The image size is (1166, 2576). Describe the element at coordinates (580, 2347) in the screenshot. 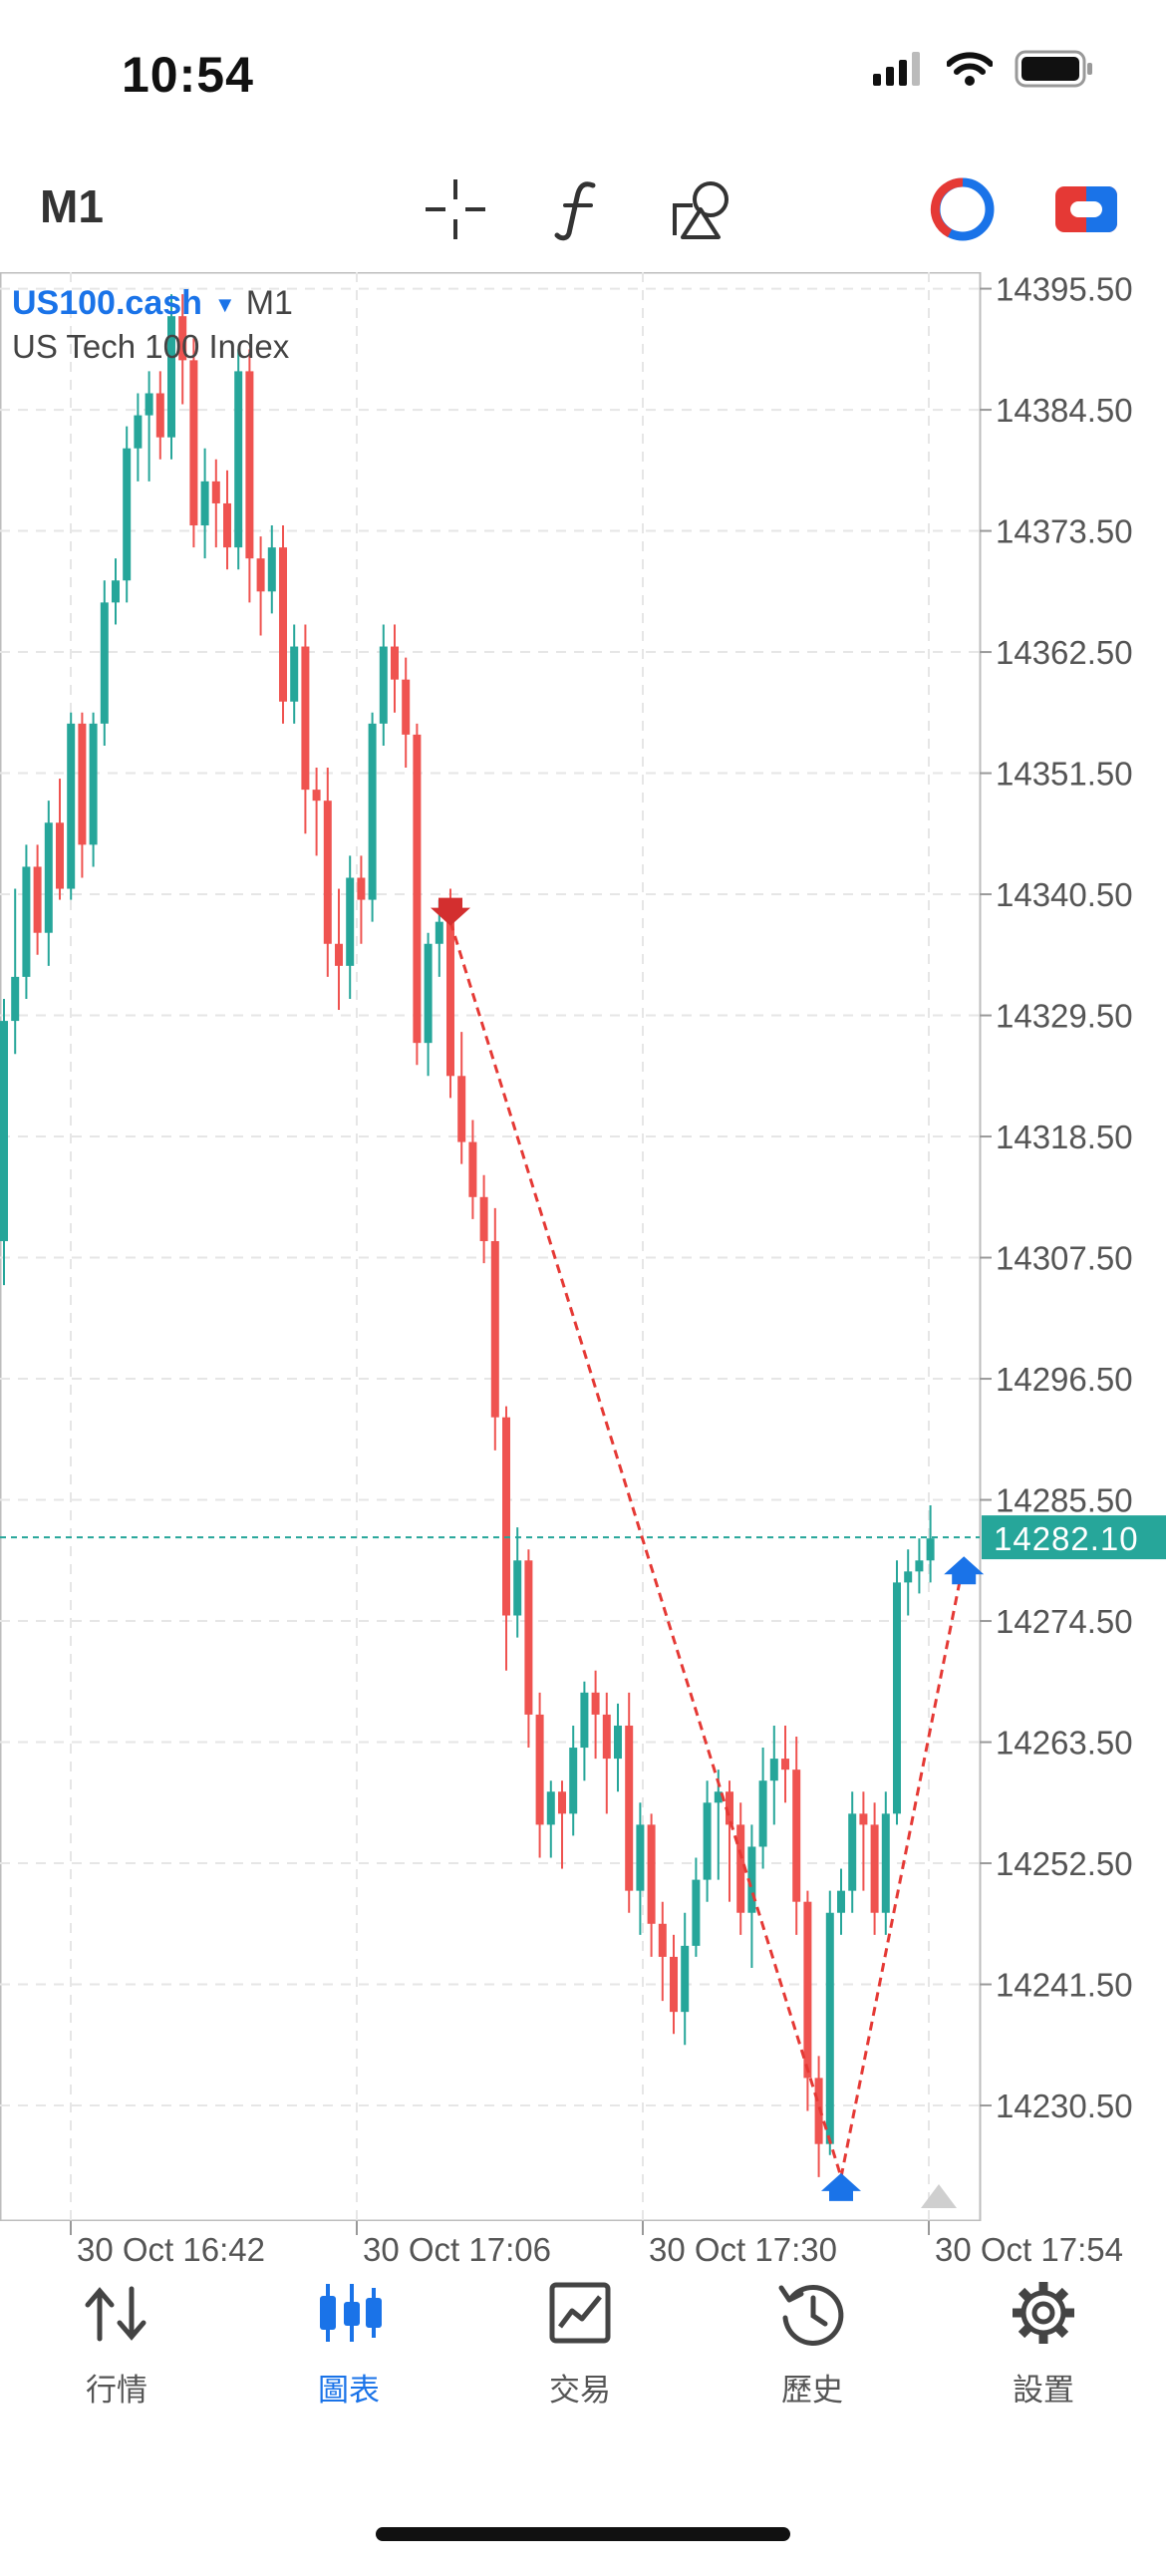

I see `tab-trade: 交易` at that location.